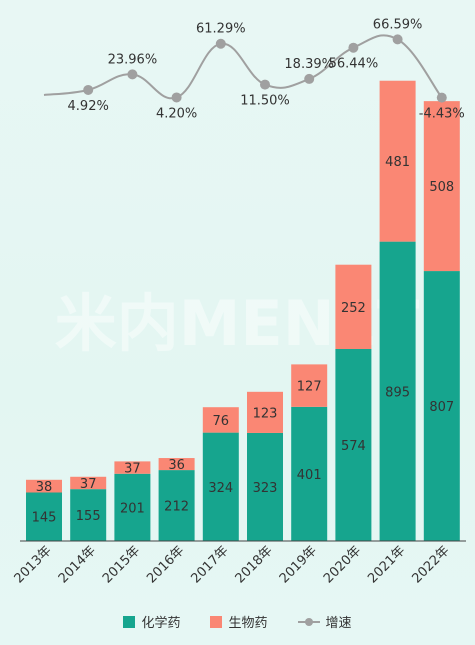 This screenshot has width=475, height=645. I want to click on data-label-bio: 481, so click(397, 162).